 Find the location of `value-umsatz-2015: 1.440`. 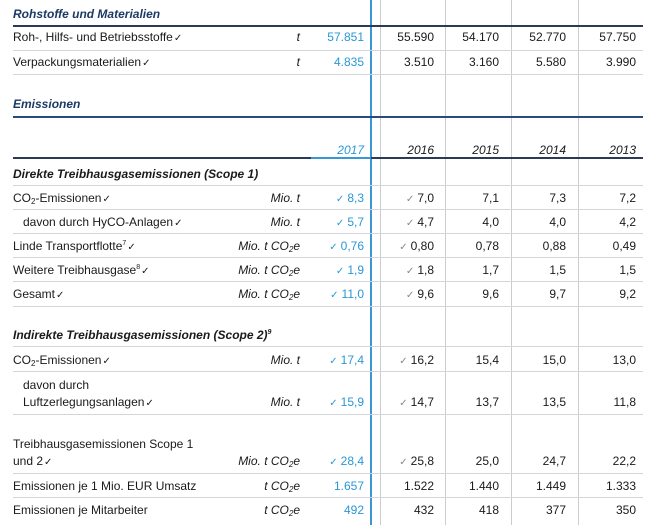

value-umsatz-2015: 1.440 is located at coordinates (483, 486).